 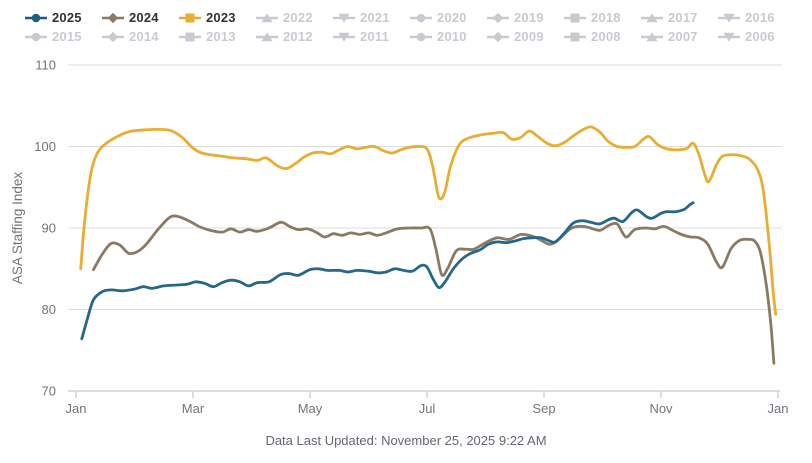 What do you see at coordinates (760, 17) in the screenshot?
I see `legend-item-label: 2016` at bounding box center [760, 17].